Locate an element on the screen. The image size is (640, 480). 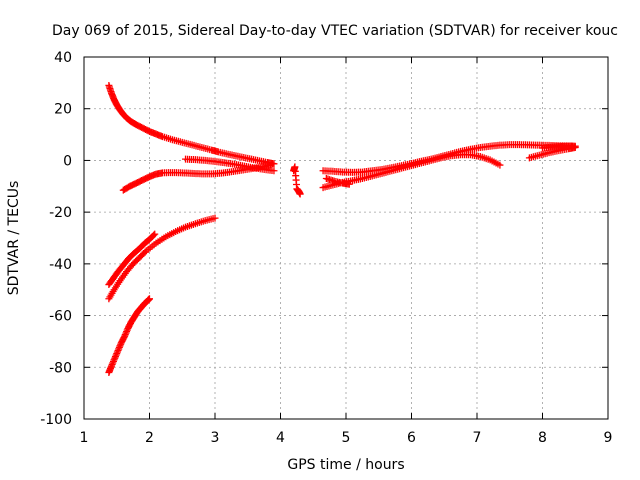
x-tick-label: 2 is located at coordinates (149, 438).